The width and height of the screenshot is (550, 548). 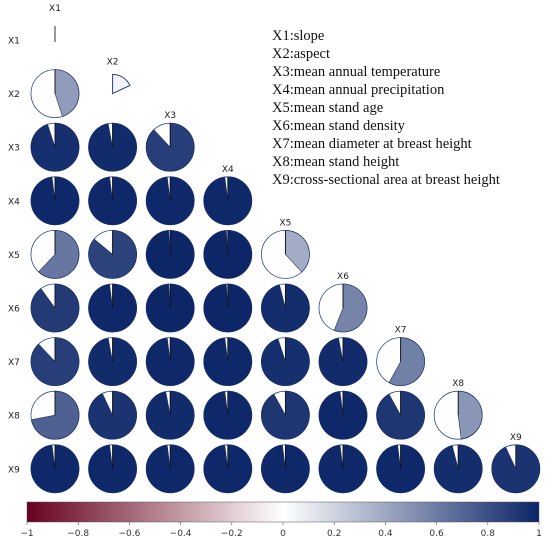 I want to click on row-label-X8: X8, so click(x=14, y=417).